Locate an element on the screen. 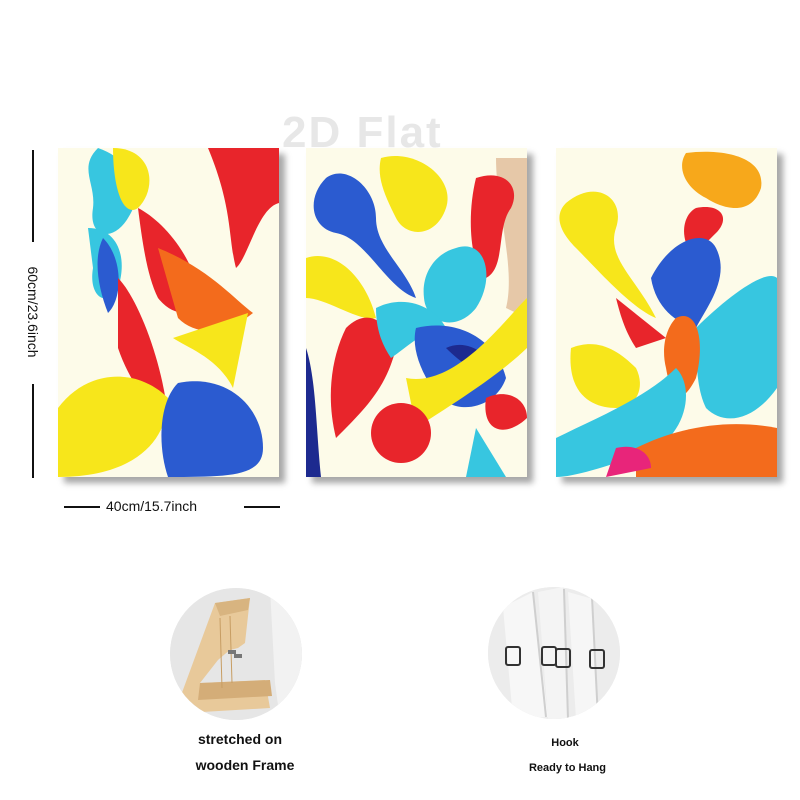  abstract-painting-right is located at coordinates (666, 312).